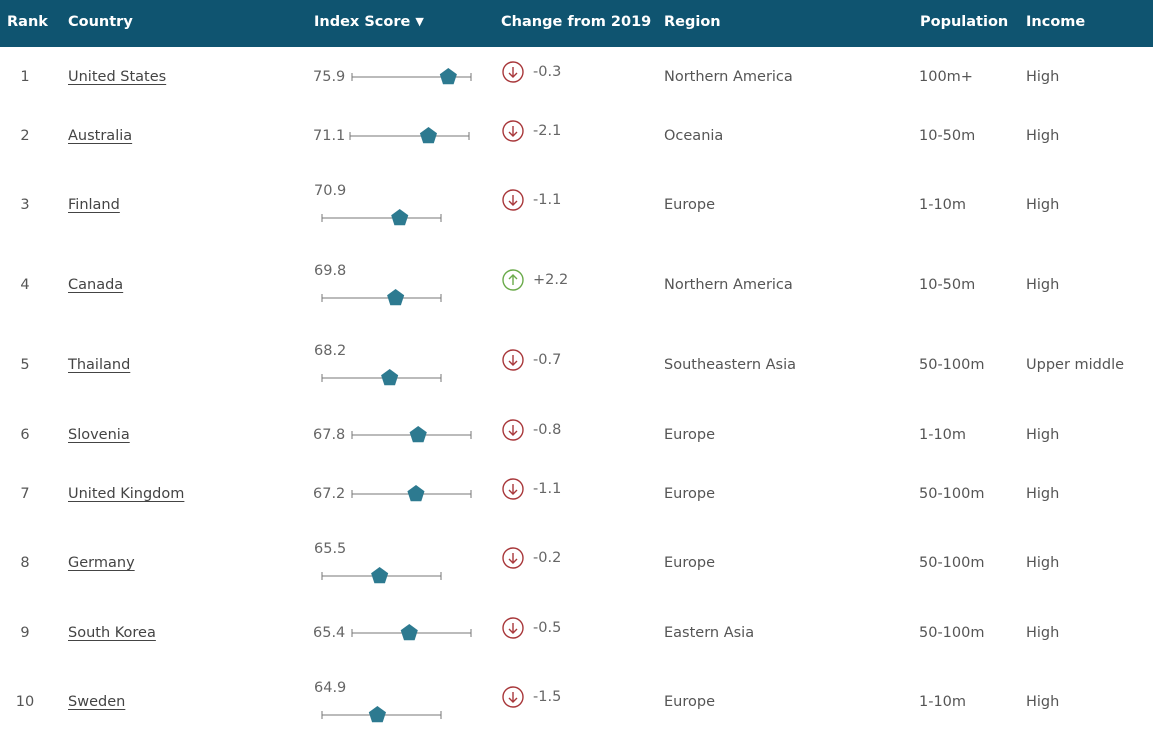  I want to click on header-rank: Rank, so click(27, 22).